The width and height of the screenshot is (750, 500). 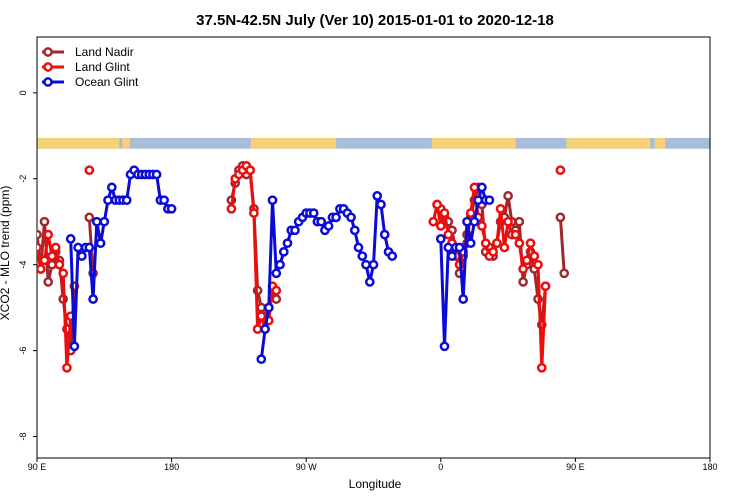 What do you see at coordinates (375, 484) in the screenshot?
I see `x-axis-label: Longitude` at bounding box center [375, 484].